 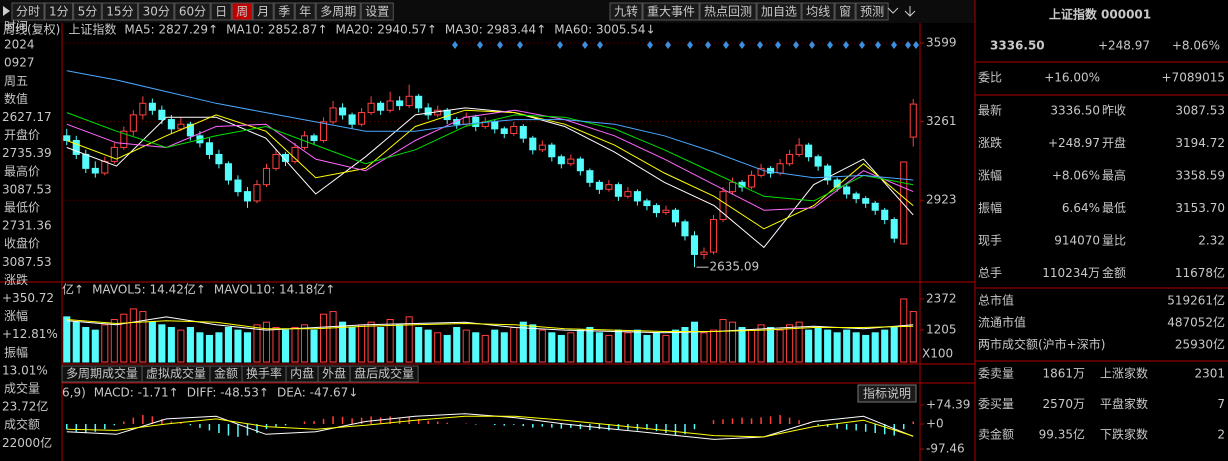 What do you see at coordinates (1124, 403) in the screenshot?
I see `stat-label: 平盘家数` at bounding box center [1124, 403].